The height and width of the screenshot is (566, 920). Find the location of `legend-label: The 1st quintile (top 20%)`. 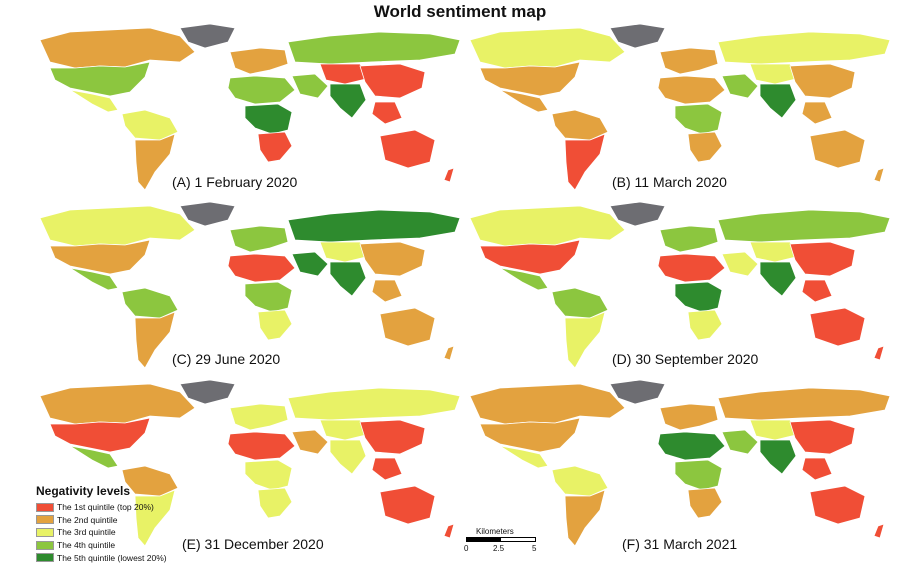

legend-label: The 1st quintile (top 20%) is located at coordinates (105, 507).